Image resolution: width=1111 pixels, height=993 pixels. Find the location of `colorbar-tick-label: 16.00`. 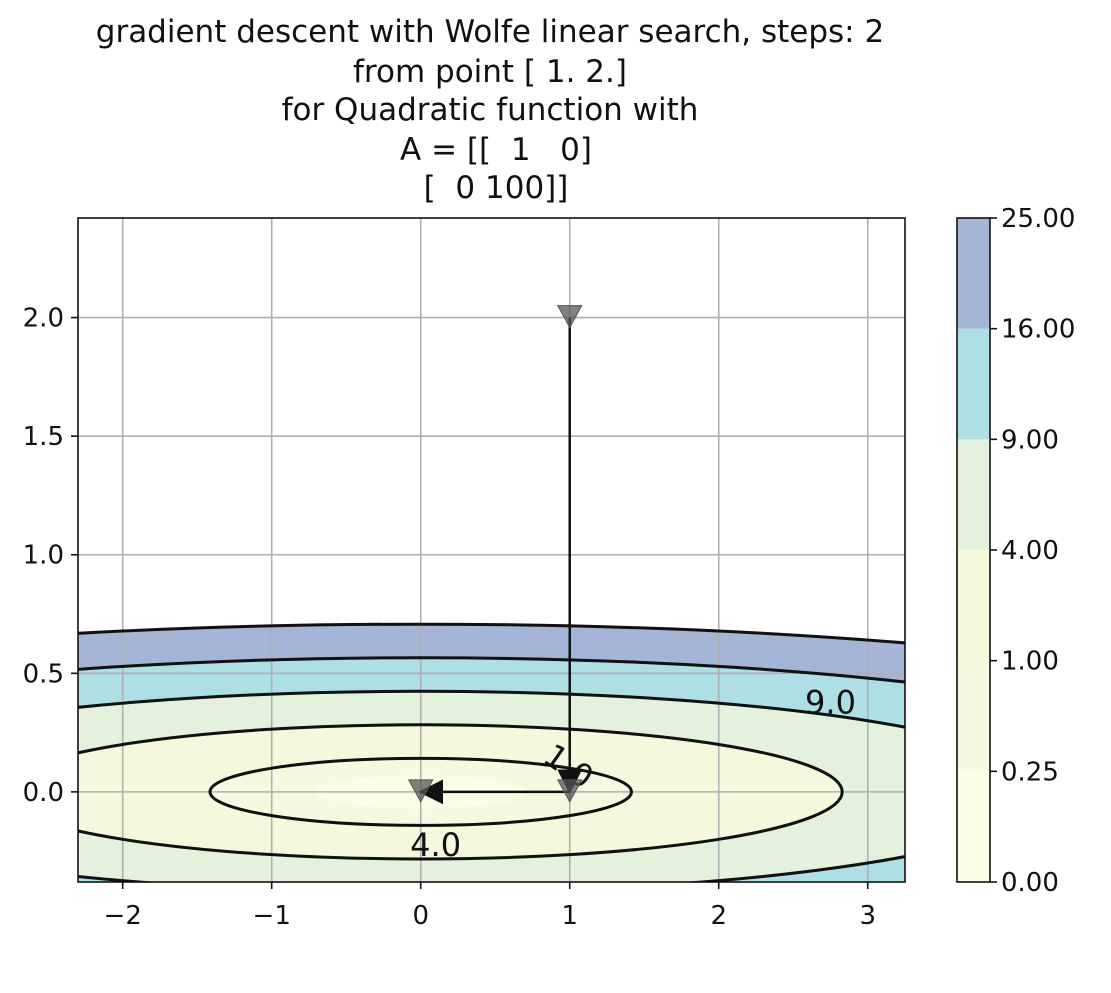

colorbar-tick-label: 16.00 is located at coordinates (1038, 330).